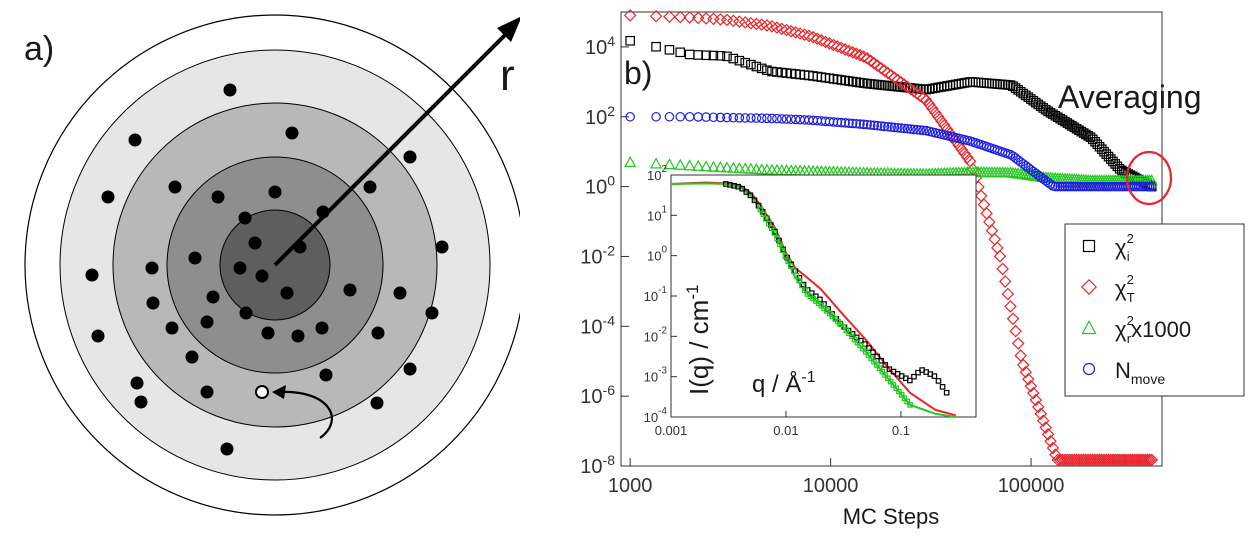 Image resolution: width=1249 pixels, height=536 pixels. I want to click on move-arrowhead, so click(279, 392).